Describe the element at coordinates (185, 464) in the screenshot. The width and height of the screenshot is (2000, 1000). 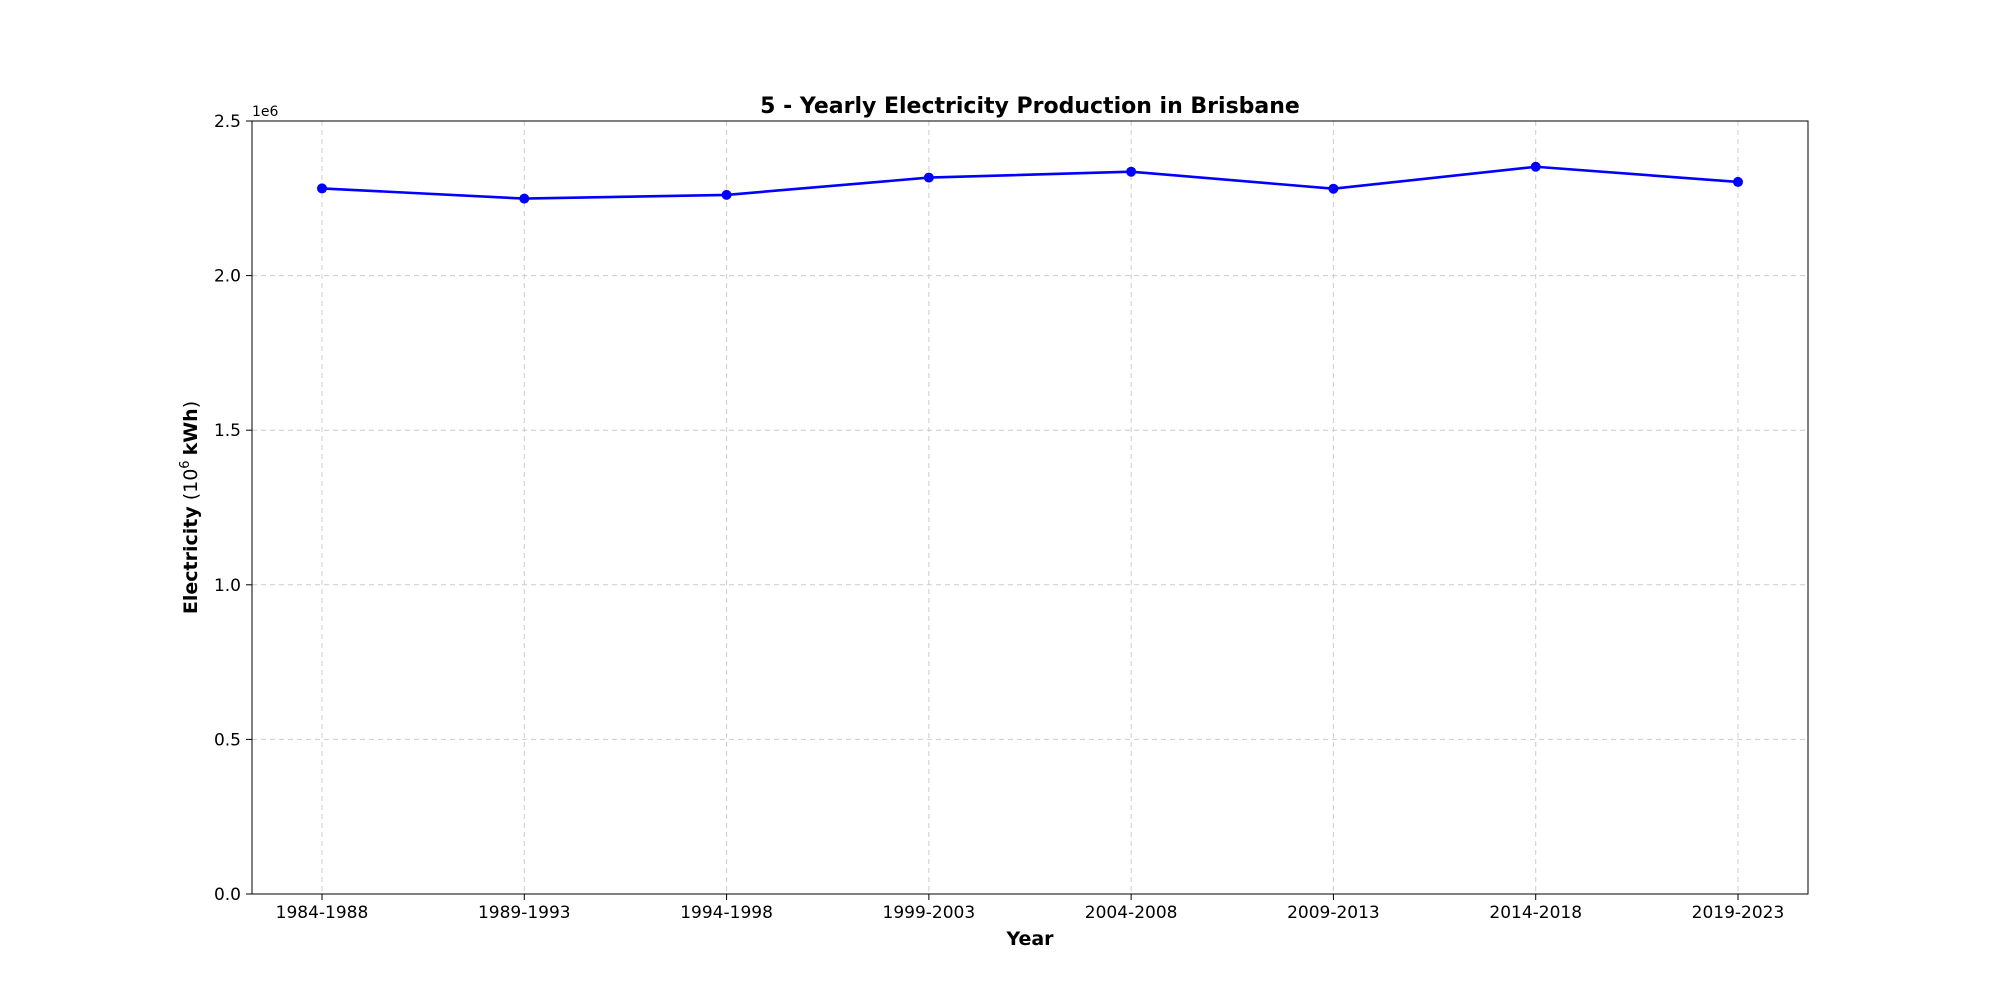
I see `y-axis-label-exponent: 6` at that location.